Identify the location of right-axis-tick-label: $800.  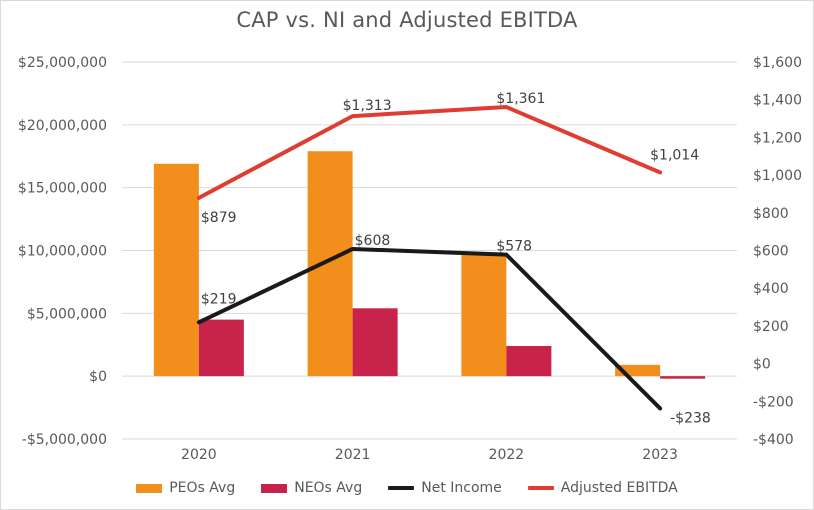
(771, 214).